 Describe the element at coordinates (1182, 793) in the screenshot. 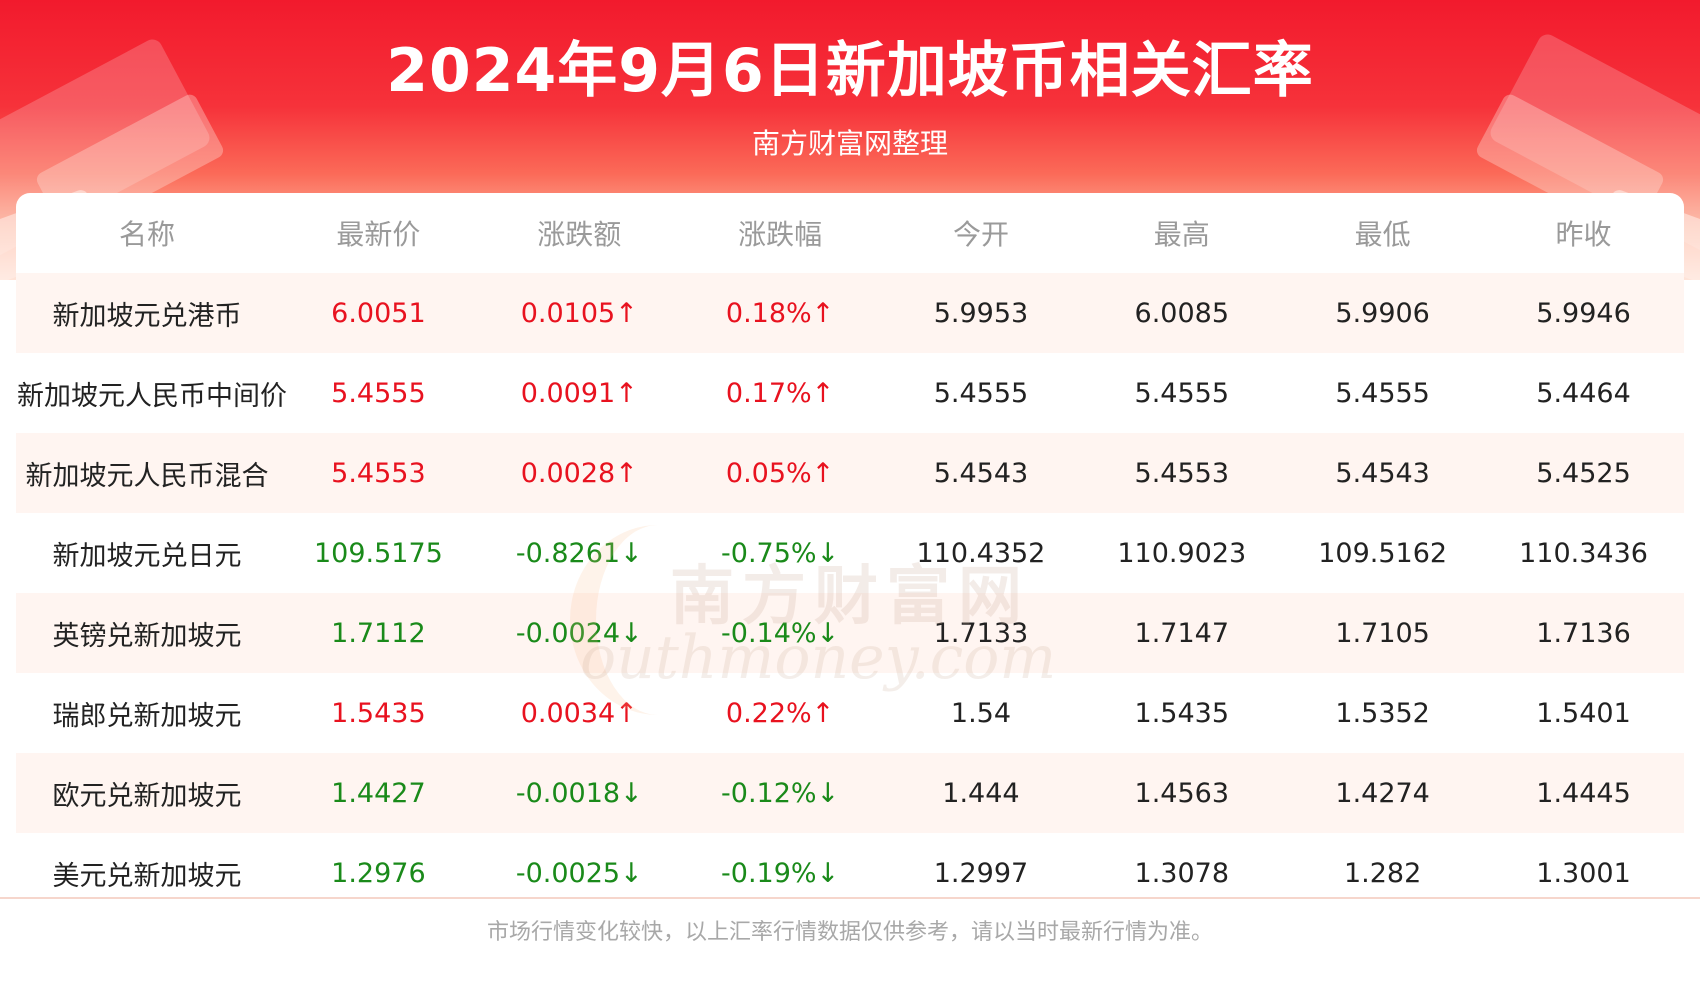

I see `high-price: 1.4563` at that location.